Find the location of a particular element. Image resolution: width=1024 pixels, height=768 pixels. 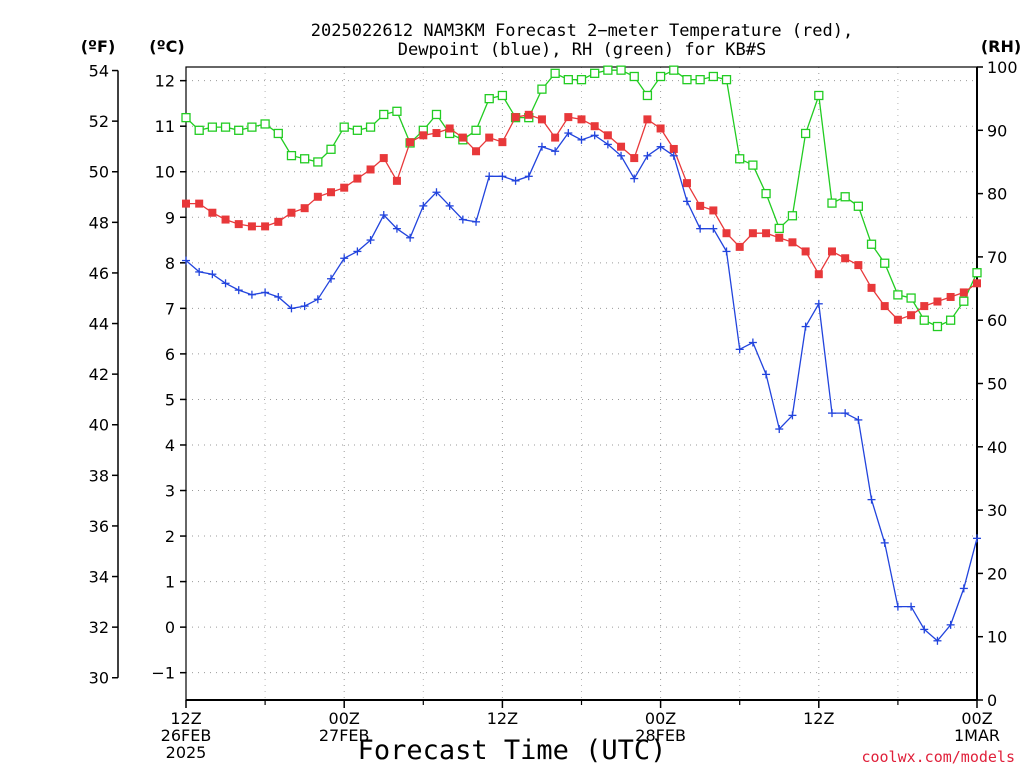

fahrenheit-tick-label: 54 is located at coordinates (99, 71).